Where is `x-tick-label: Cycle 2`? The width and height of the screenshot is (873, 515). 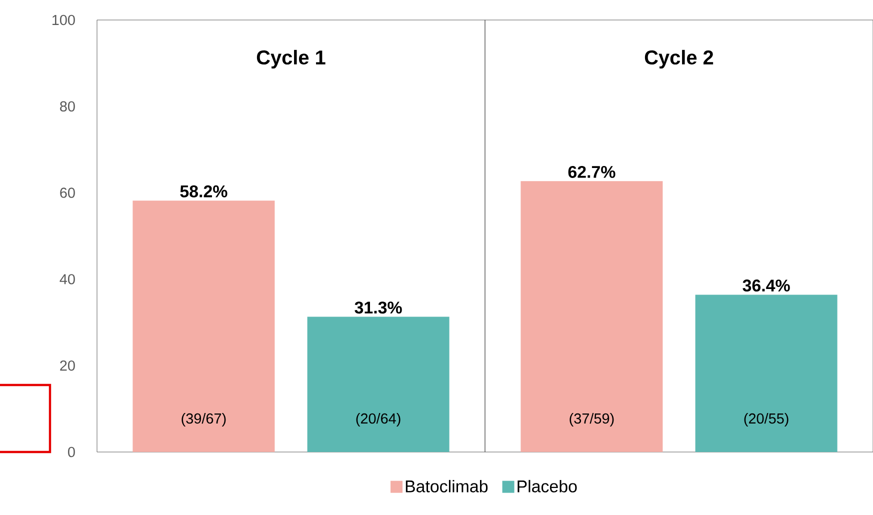 x-tick-label: Cycle 2 is located at coordinates (679, 59).